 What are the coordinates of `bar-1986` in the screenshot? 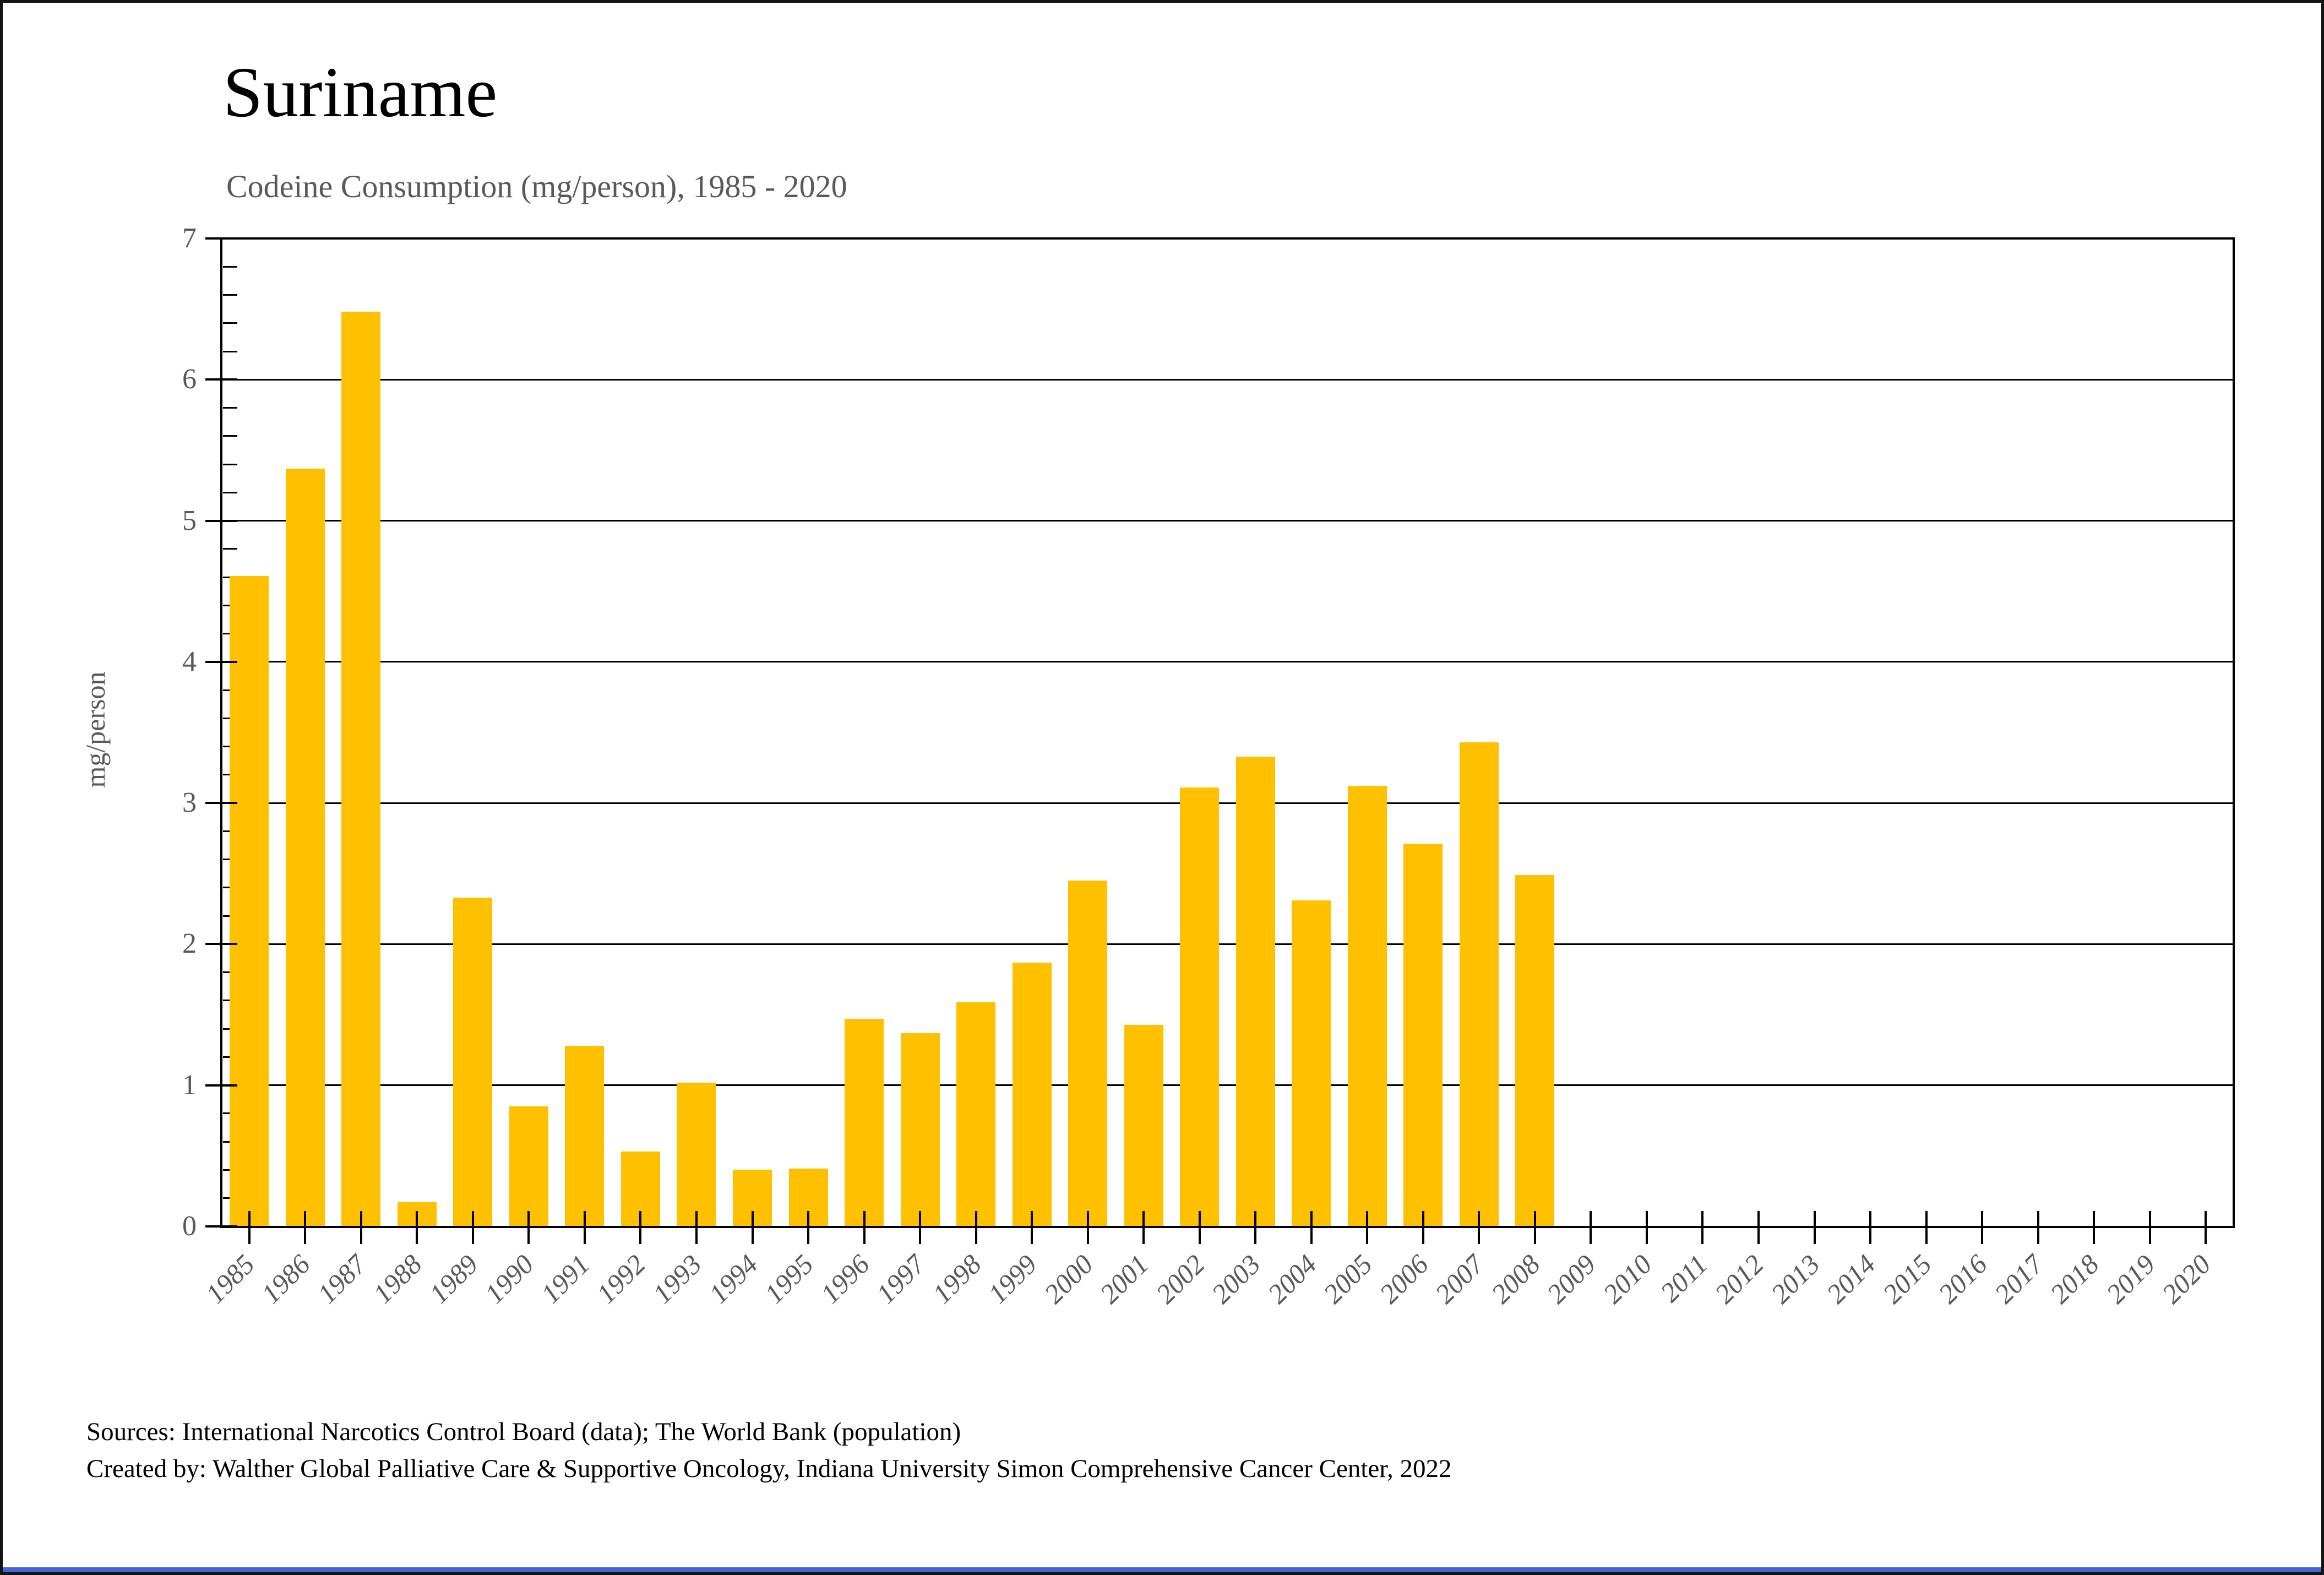 It's located at (305, 847).